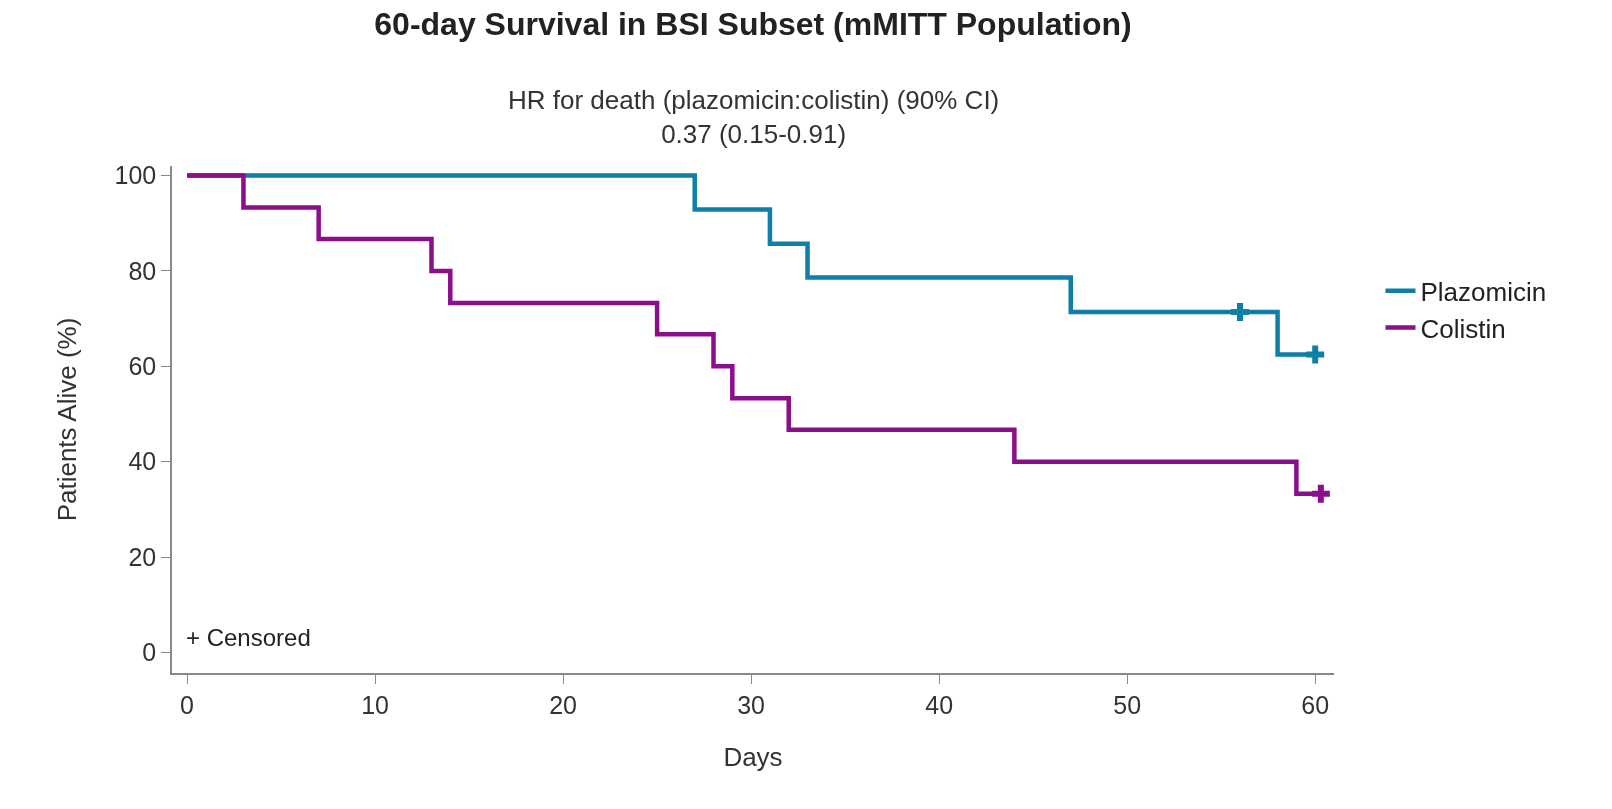 This screenshot has width=1612, height=809. I want to click on chart-subtitle: HR for death (plazomicin:colistin) (90% CI) 0.37 (0.15-0.91), so click(754, 117).